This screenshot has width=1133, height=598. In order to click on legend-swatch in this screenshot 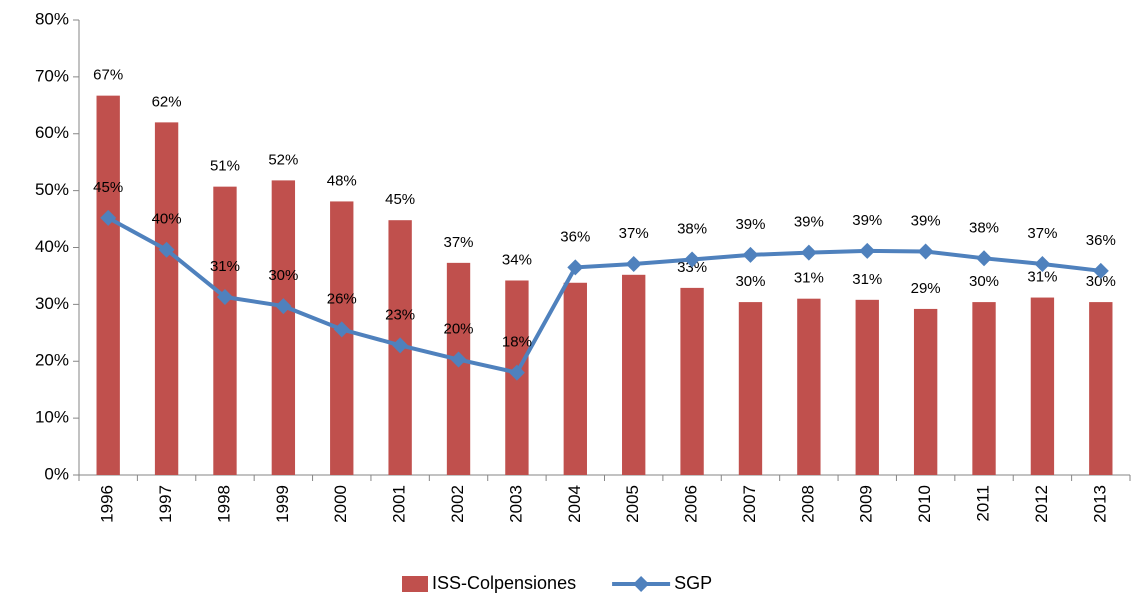, I will do `click(415, 584)`.